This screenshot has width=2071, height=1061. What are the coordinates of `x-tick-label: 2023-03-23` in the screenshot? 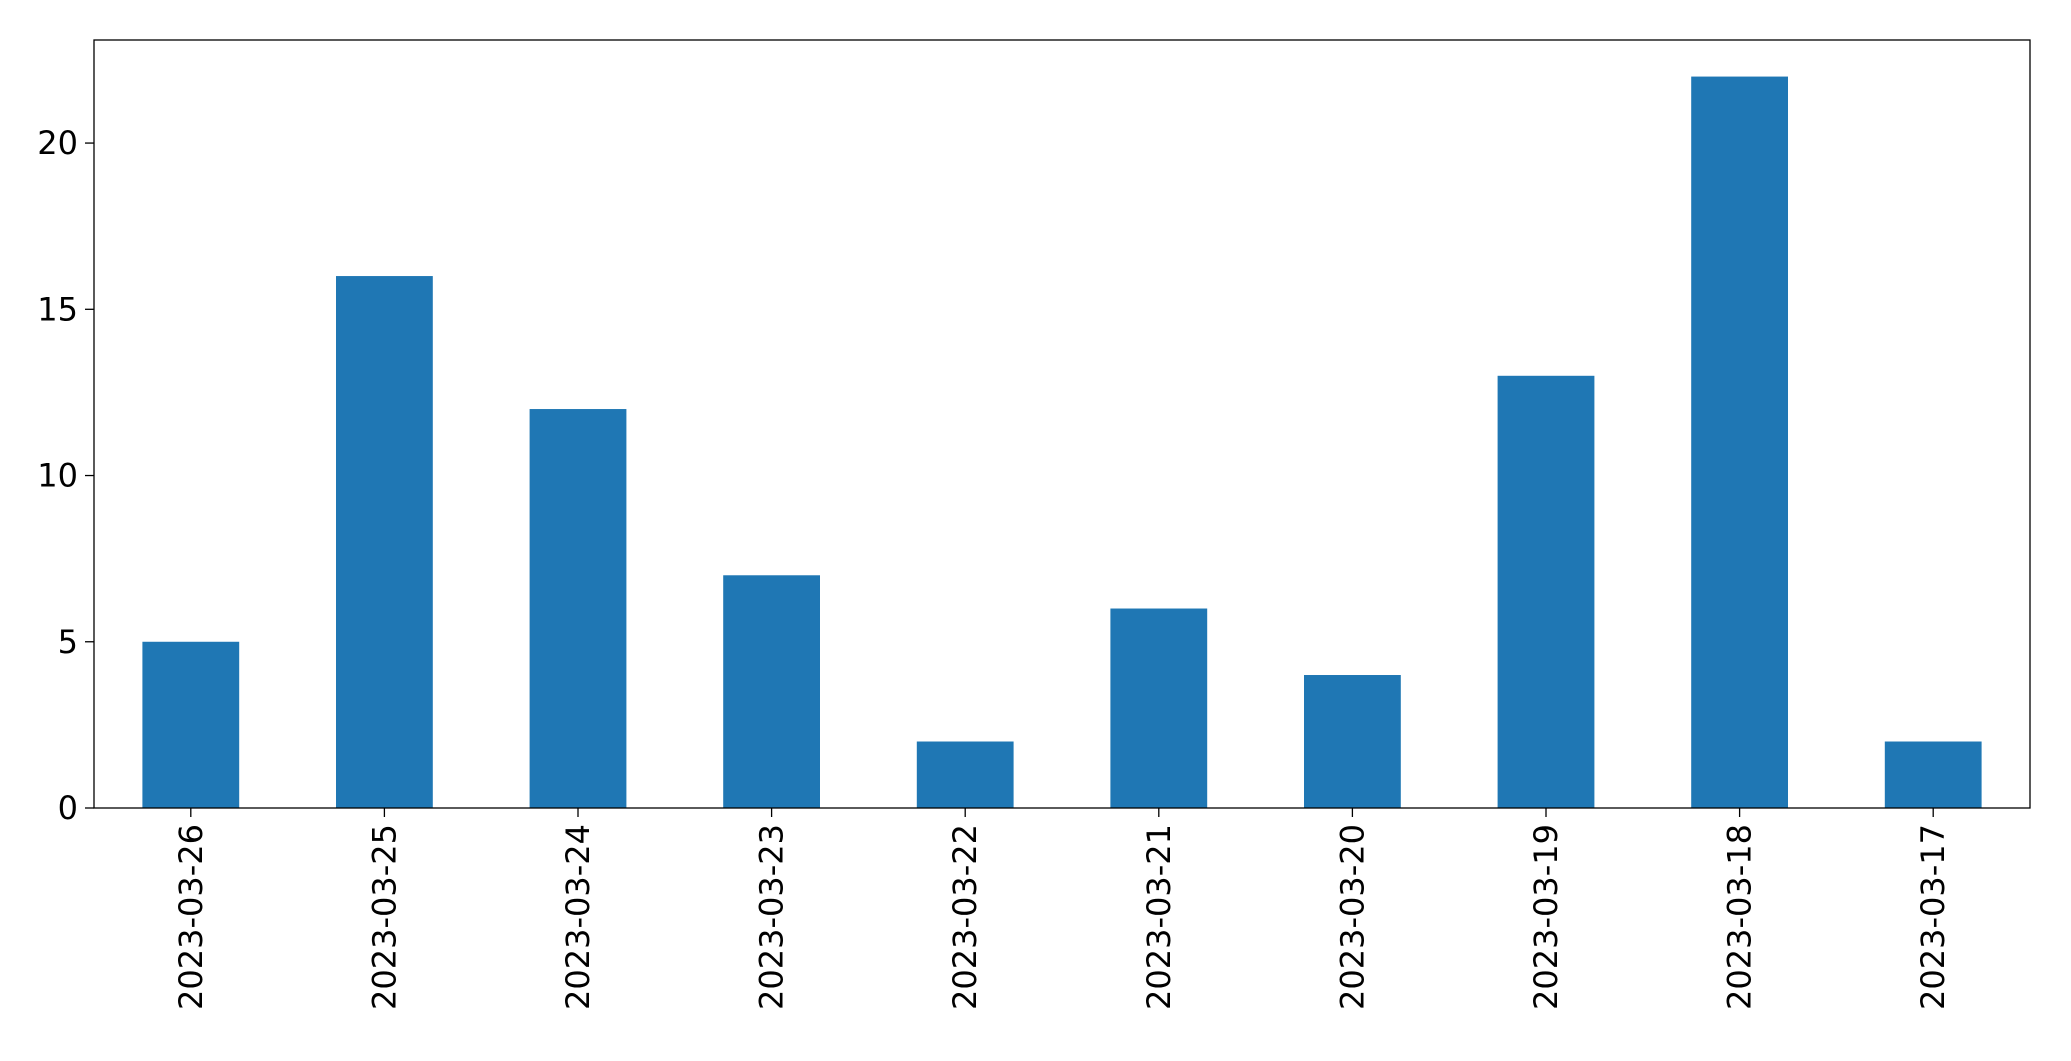 It's located at (772, 917).